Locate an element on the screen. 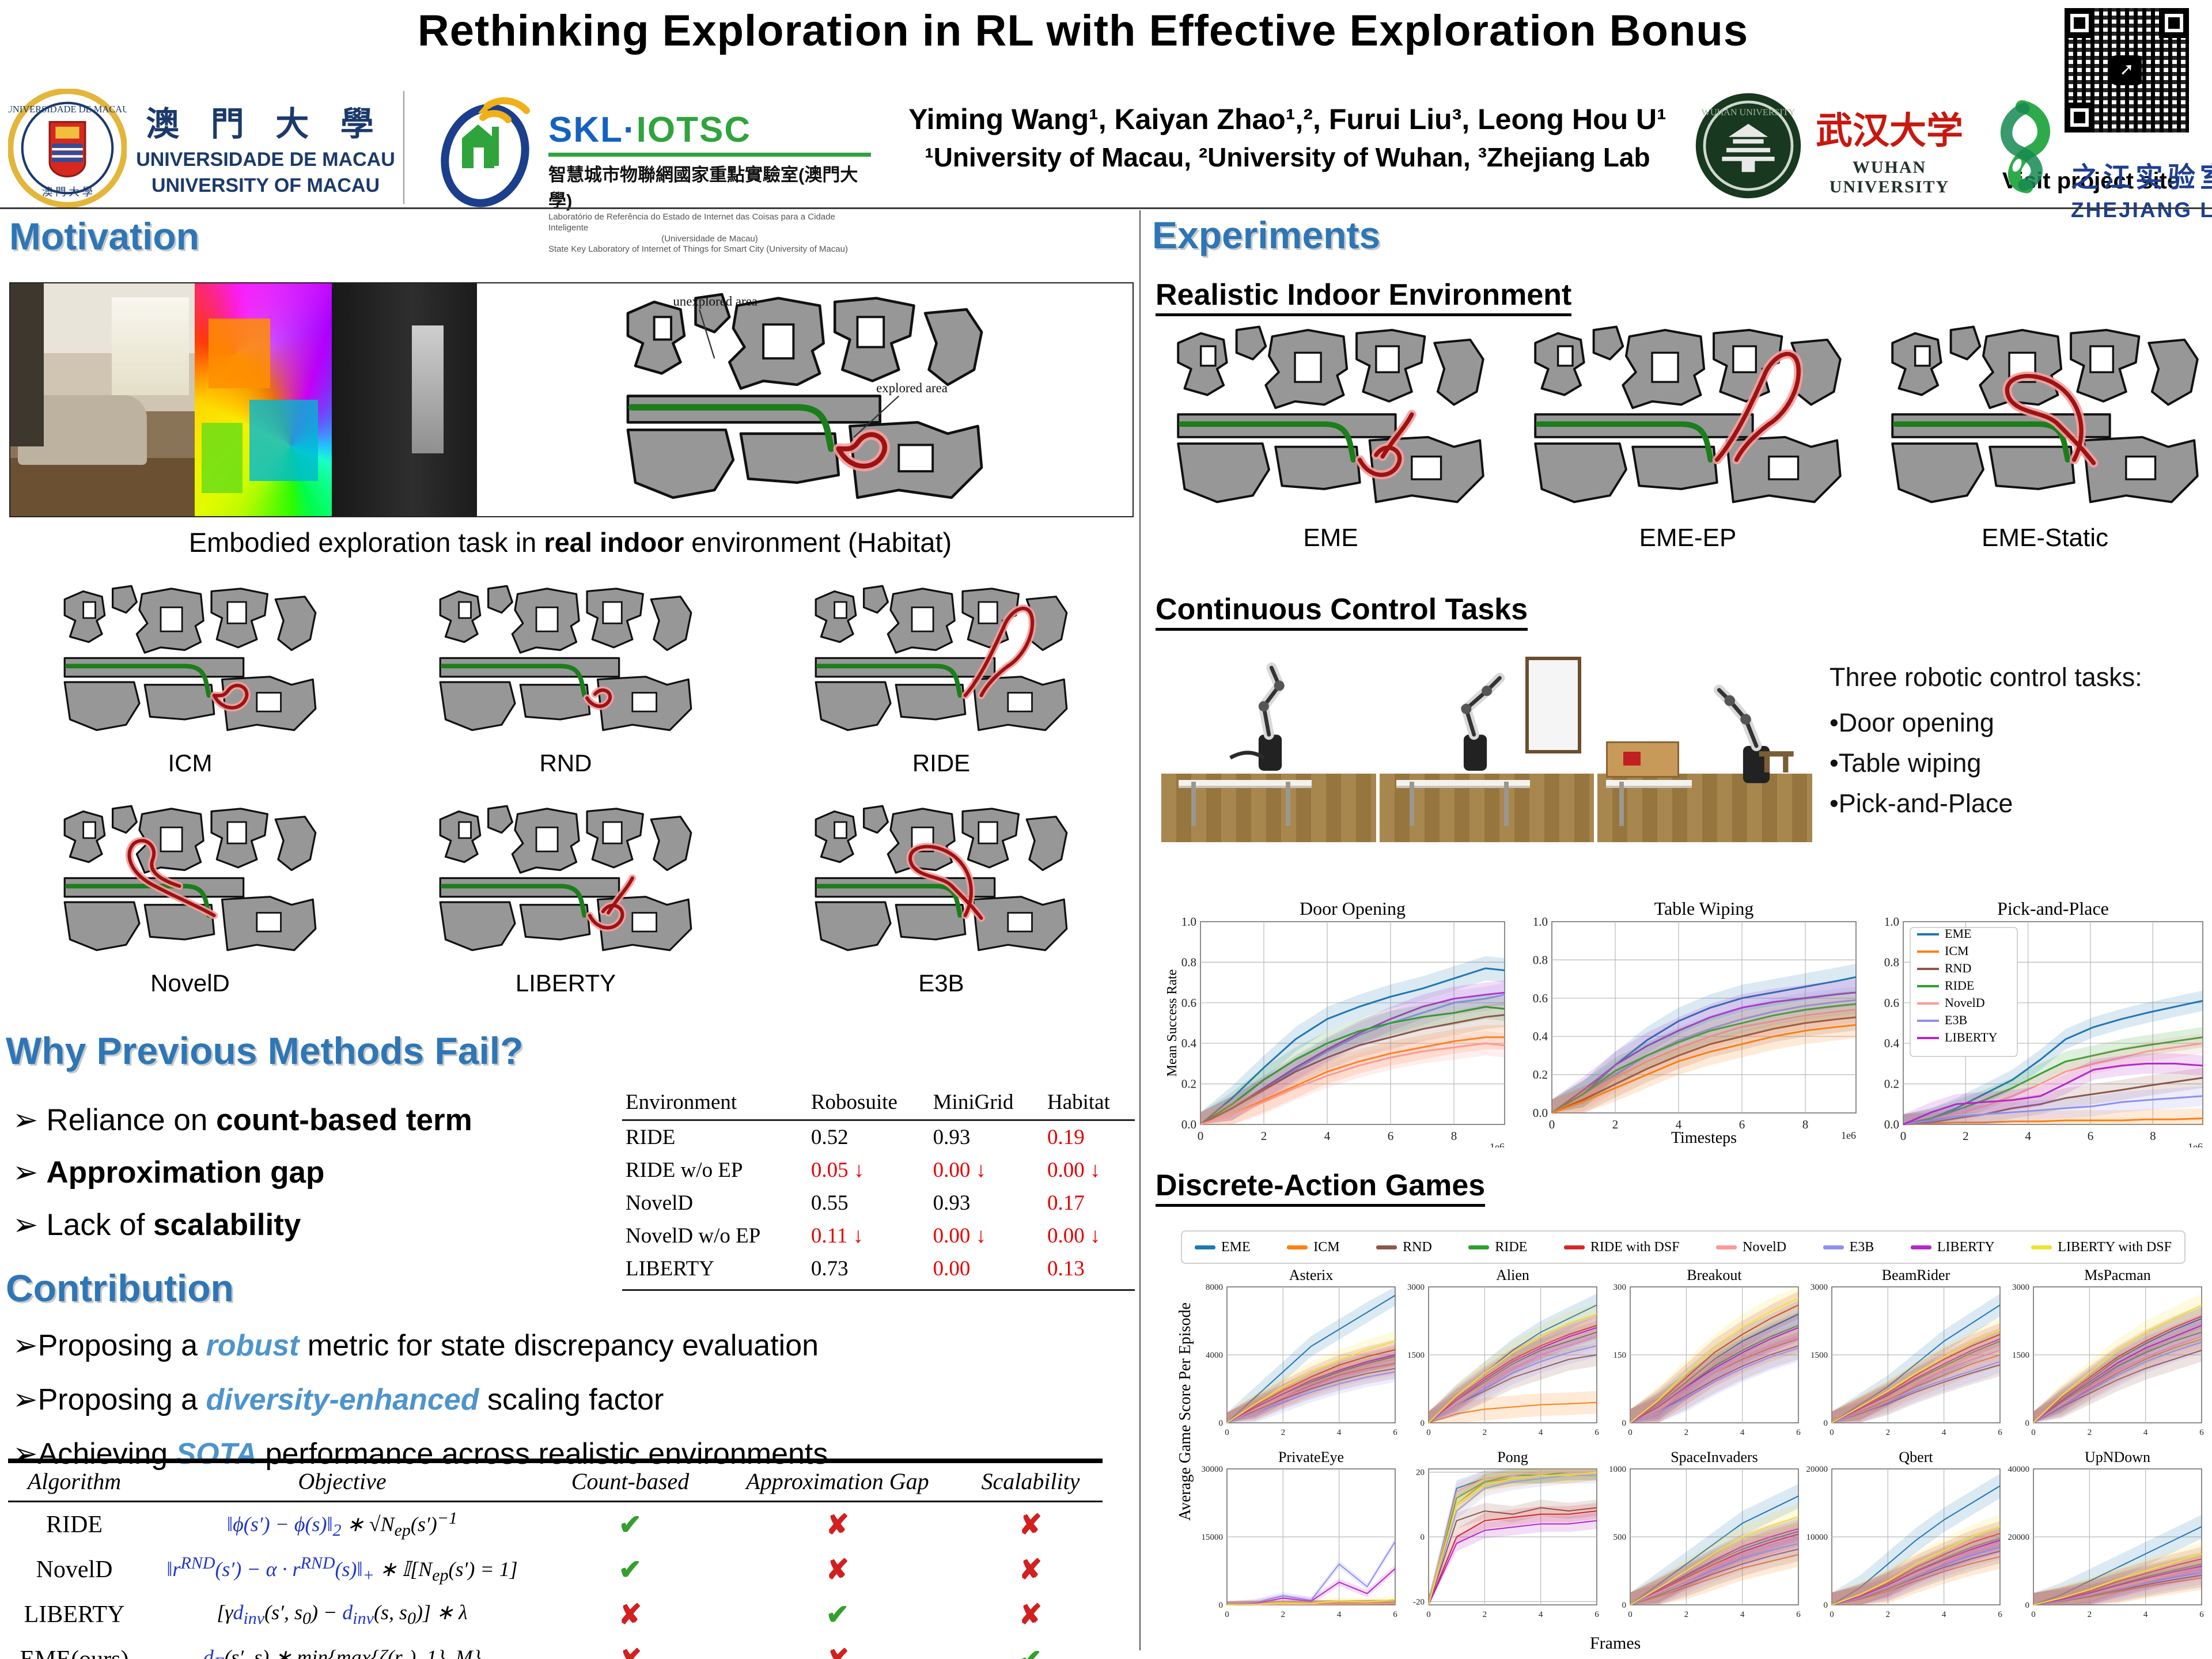  svg-text: 1500 is located at coordinates (1819, 1355).